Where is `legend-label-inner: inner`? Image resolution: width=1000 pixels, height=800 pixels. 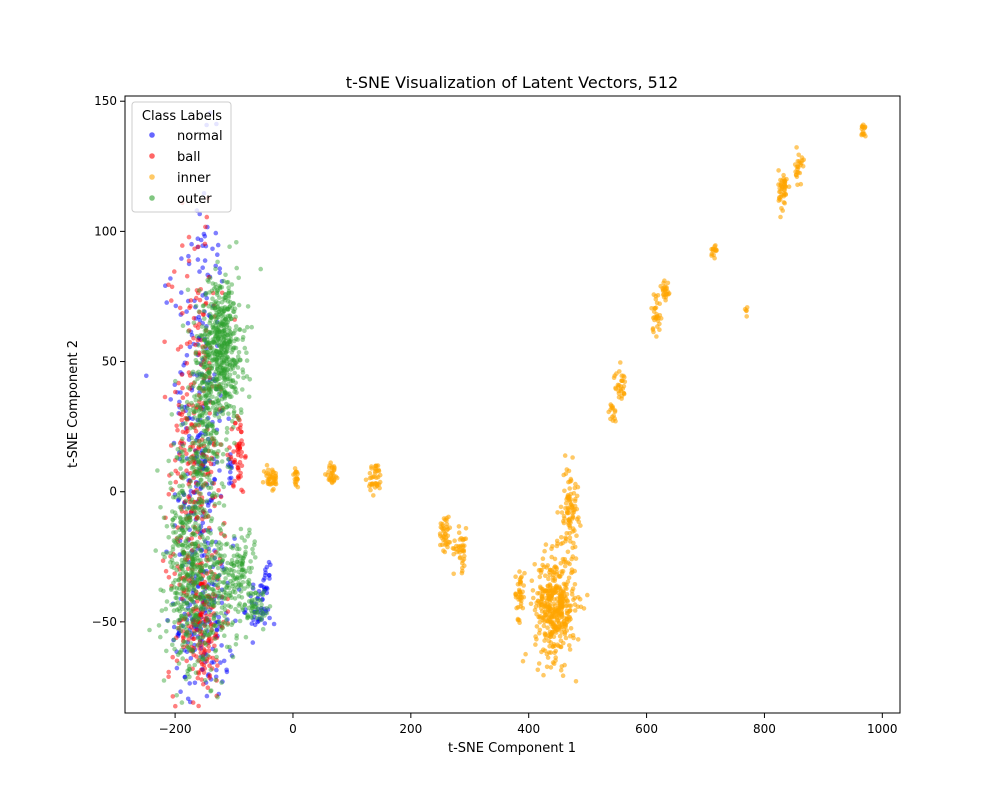
legend-label-inner: inner is located at coordinates (194, 178).